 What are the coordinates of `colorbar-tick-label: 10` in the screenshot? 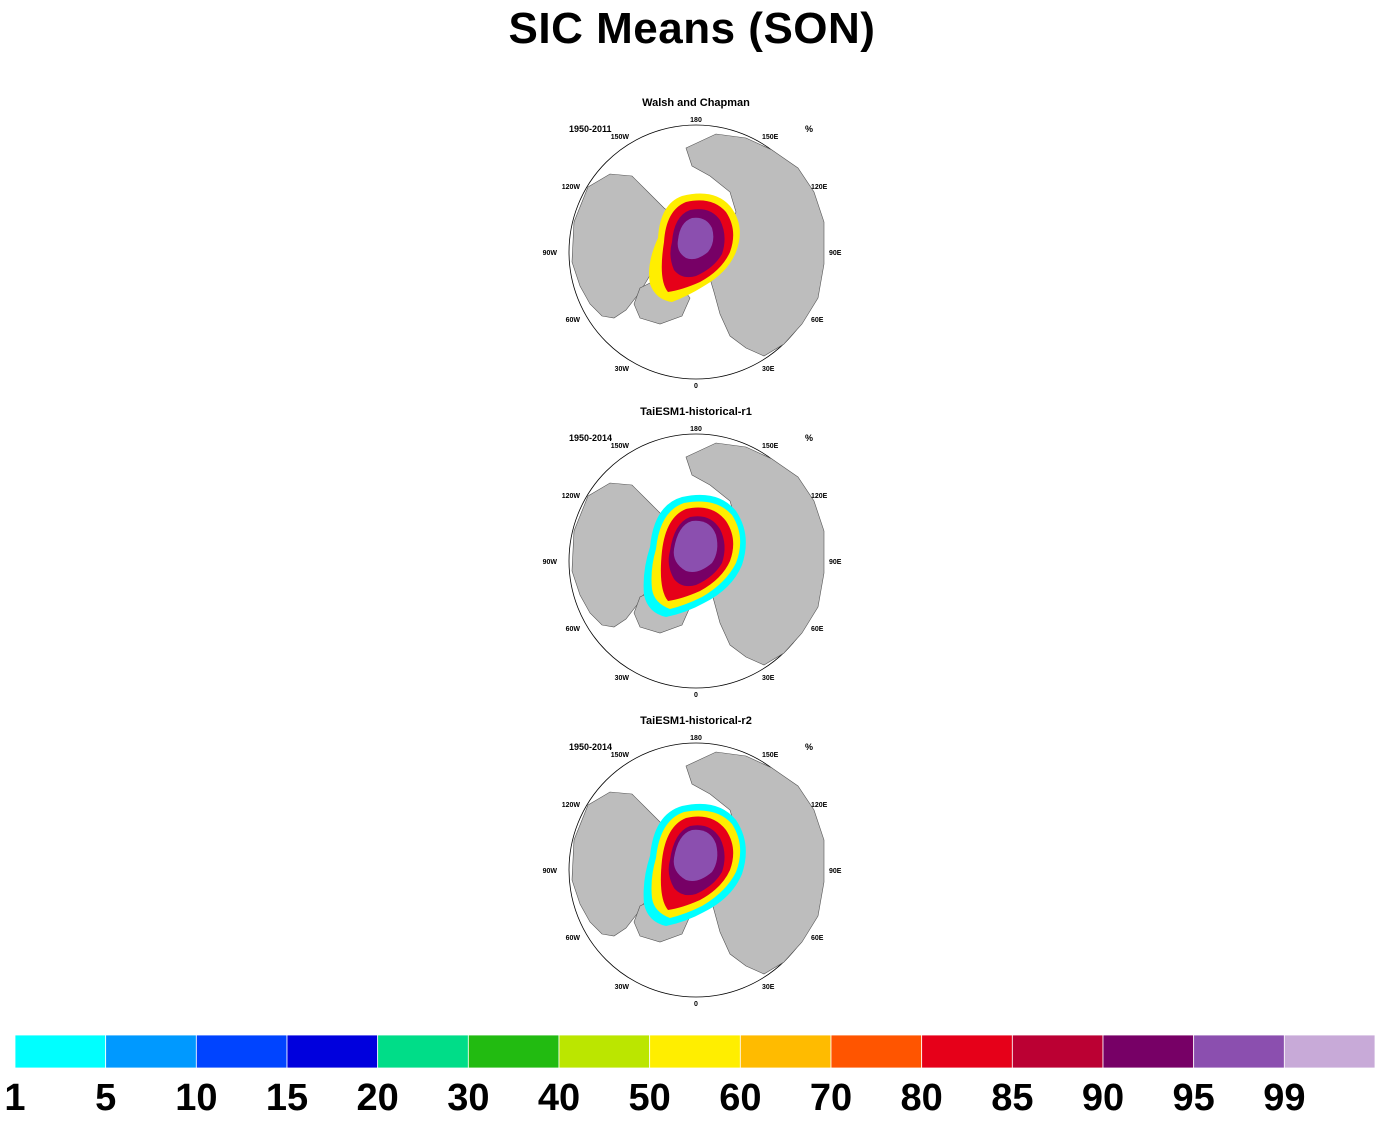 It's located at (196, 1097).